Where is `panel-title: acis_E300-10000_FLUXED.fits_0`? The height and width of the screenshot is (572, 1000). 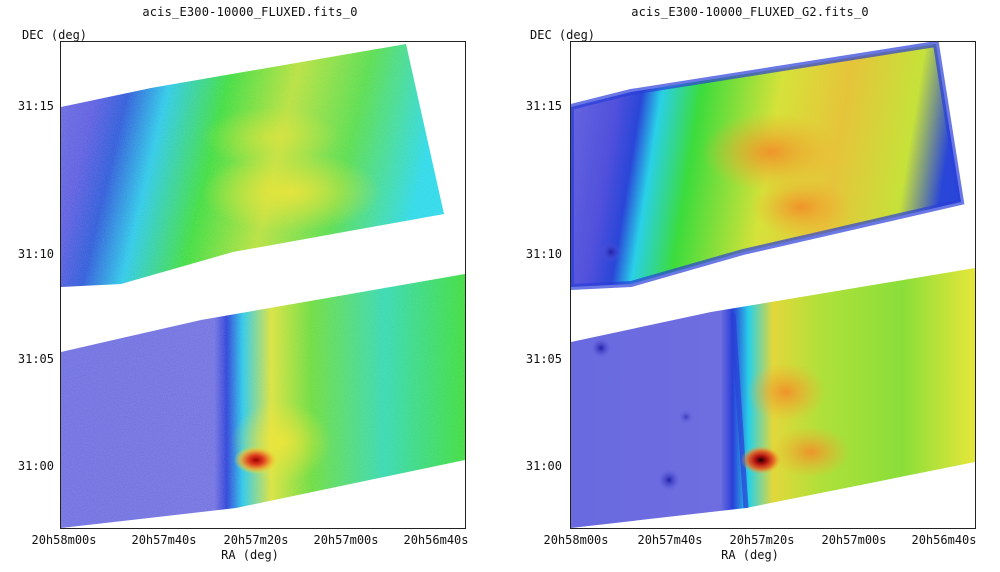 panel-title: acis_E300-10000_FLUXED.fits_0 is located at coordinates (250, 12).